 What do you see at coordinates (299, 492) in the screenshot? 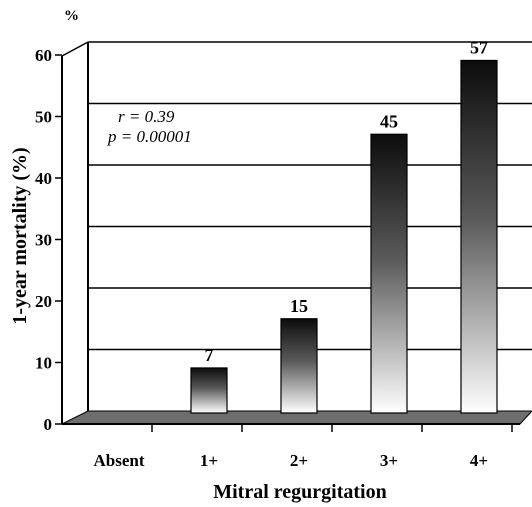
I see `x-axis-label: Mitral regurgitation` at bounding box center [299, 492].